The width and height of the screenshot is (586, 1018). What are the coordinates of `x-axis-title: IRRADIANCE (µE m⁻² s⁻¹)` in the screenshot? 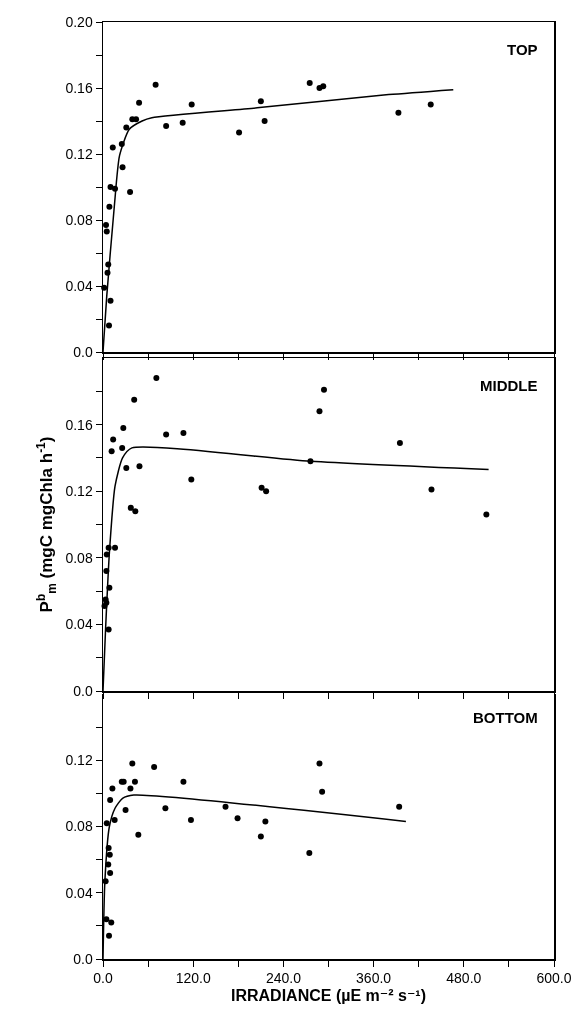 It's located at (328, 995).